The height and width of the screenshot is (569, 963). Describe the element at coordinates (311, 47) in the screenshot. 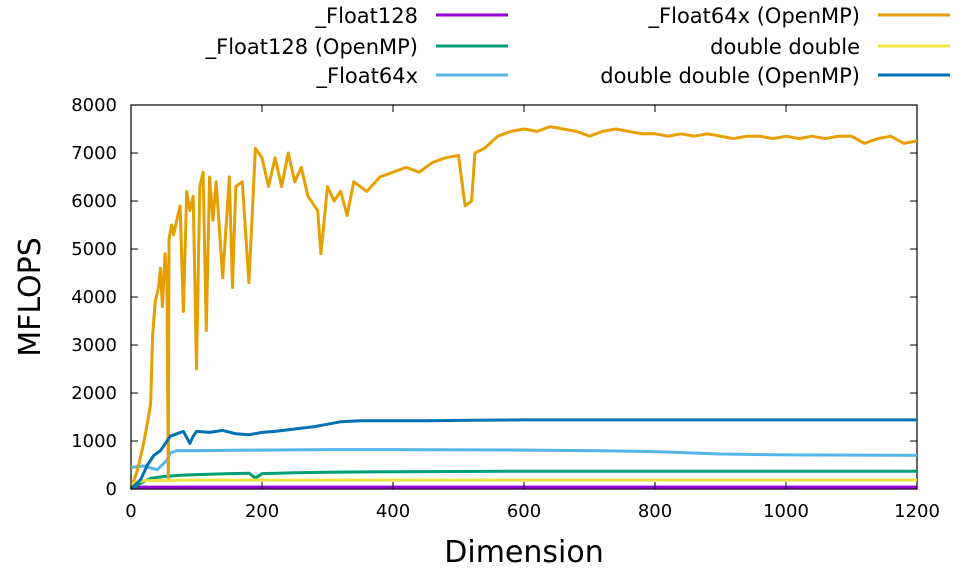

I see `legend-label: _Float128 (OpenMP)` at that location.